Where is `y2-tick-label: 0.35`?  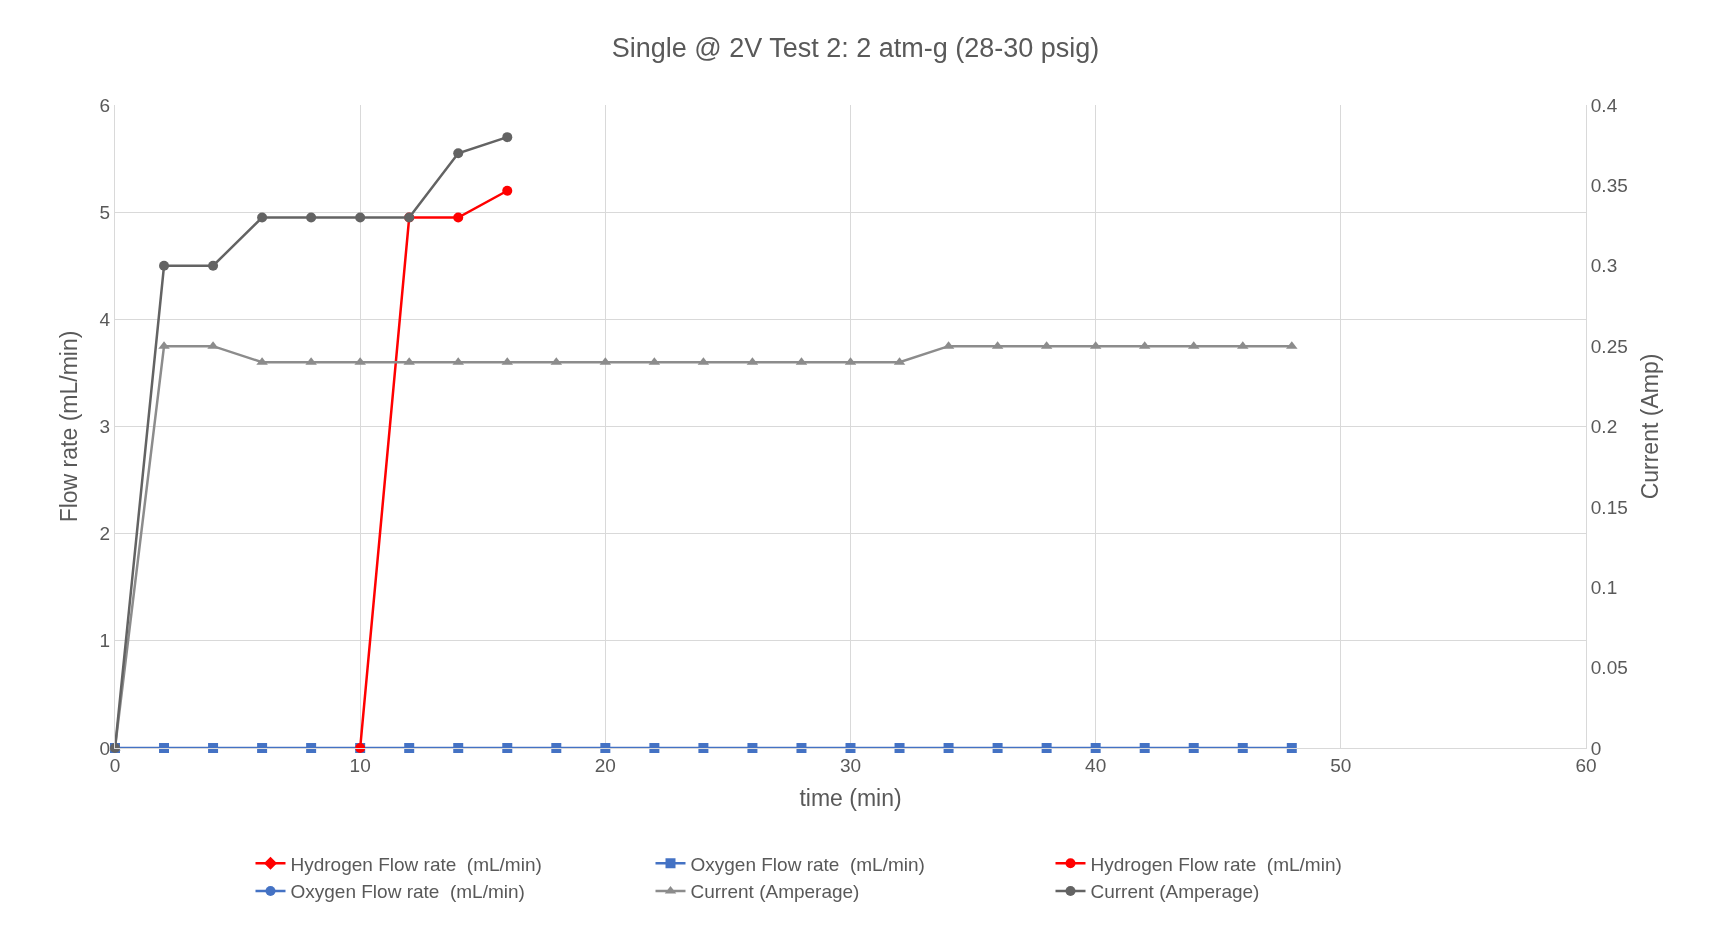
y2-tick-label: 0.35 is located at coordinates (1609, 186).